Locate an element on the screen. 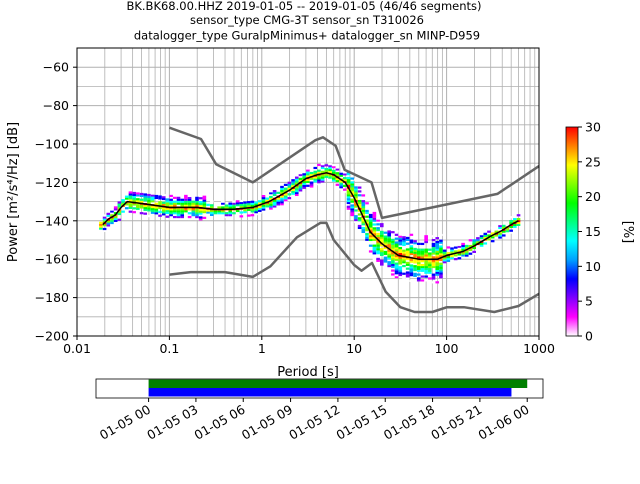  colorbar-tick-label: 5 is located at coordinates (589, 301).